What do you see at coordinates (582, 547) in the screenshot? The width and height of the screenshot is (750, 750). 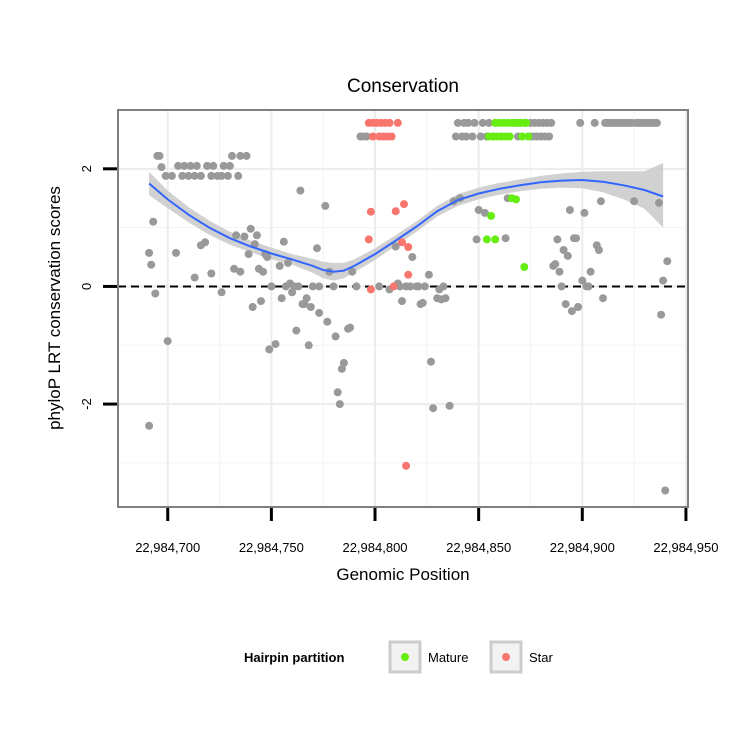 I see `x-tick-label: 22,984,900` at bounding box center [582, 547].